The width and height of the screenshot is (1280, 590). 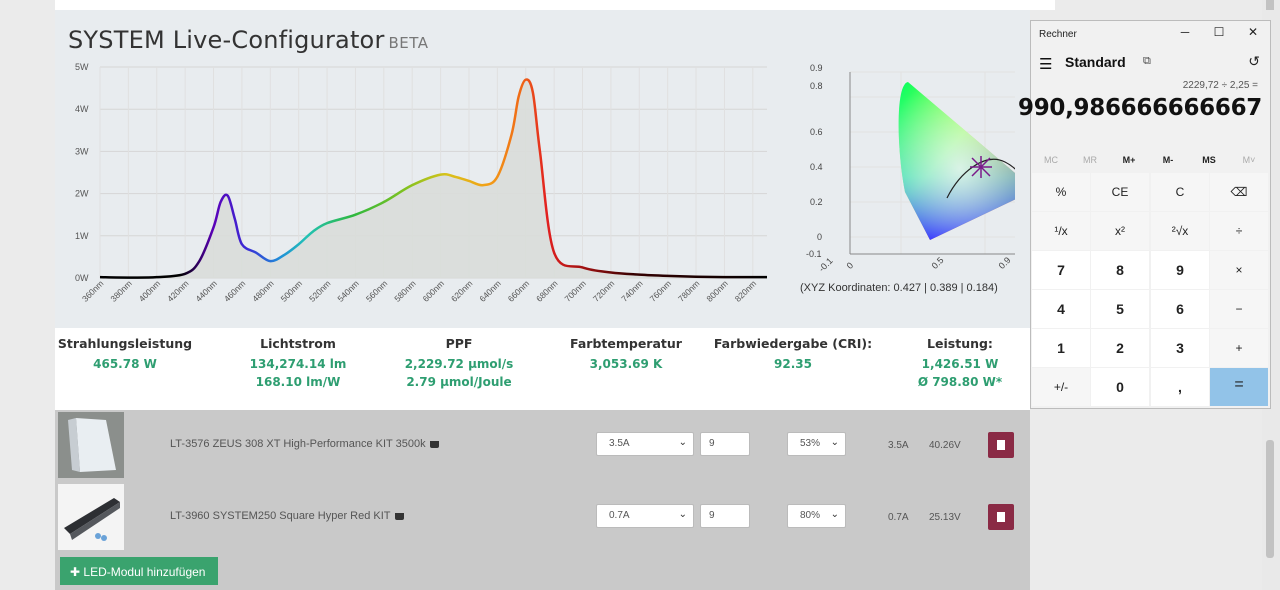 I want to click on negate-key: +/-, so click(x=1061, y=387).